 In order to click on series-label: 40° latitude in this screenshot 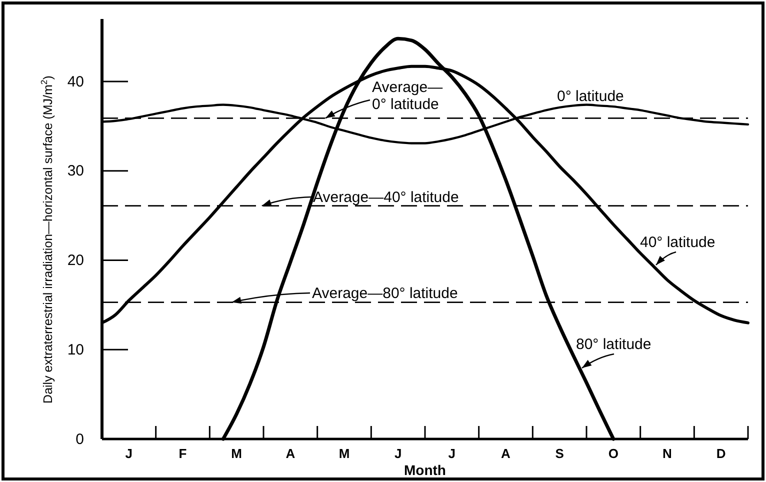, I will do `click(678, 242)`.